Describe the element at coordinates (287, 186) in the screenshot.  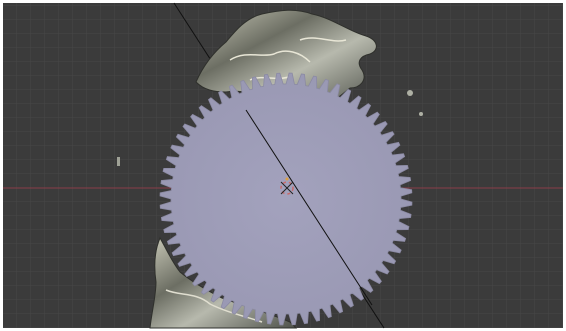
I see `3d-cursor` at that location.